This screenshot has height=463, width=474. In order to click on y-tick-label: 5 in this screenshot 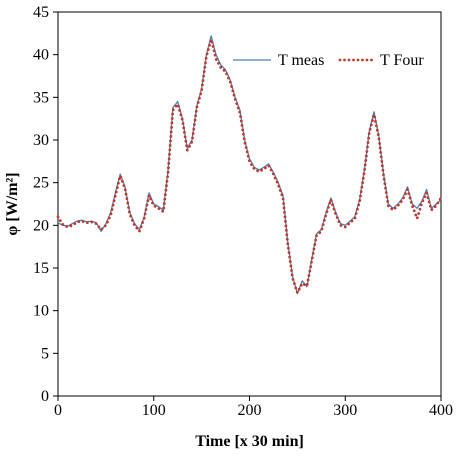, I will do `click(45, 353)`.